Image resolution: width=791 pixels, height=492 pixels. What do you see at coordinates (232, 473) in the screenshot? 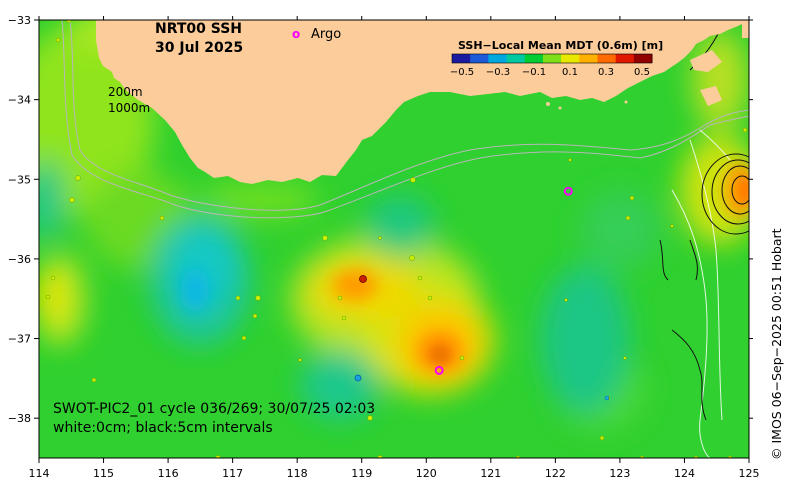
I see `x-tick-label: 117` at bounding box center [232, 473].